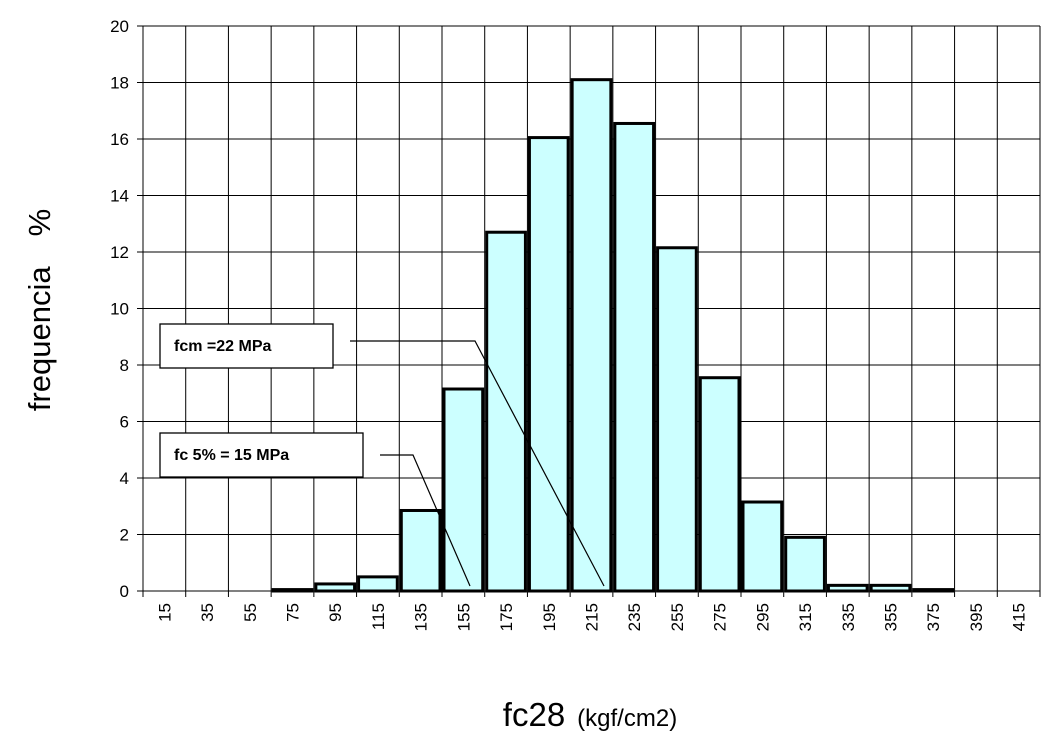 Image resolution: width=1059 pixels, height=736 pixels. I want to click on x-tick-label: 95, so click(335, 612).